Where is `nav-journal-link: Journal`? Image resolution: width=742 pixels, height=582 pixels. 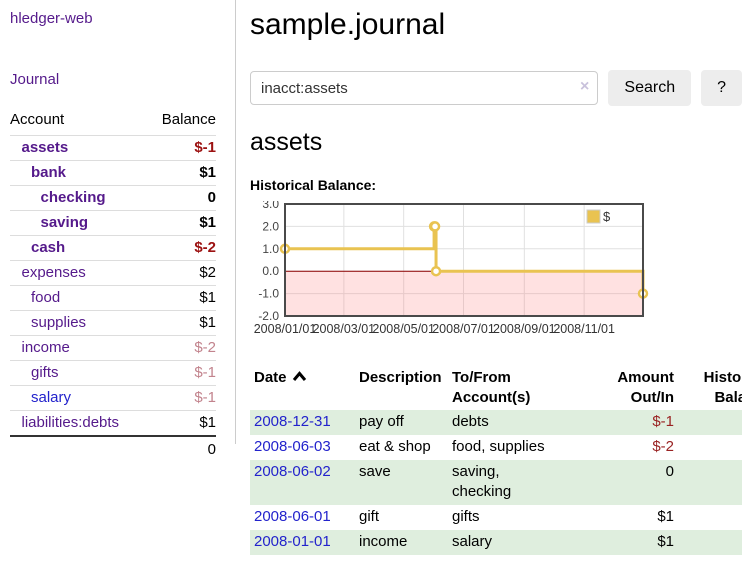
nav-journal-link: Journal is located at coordinates (35, 79).